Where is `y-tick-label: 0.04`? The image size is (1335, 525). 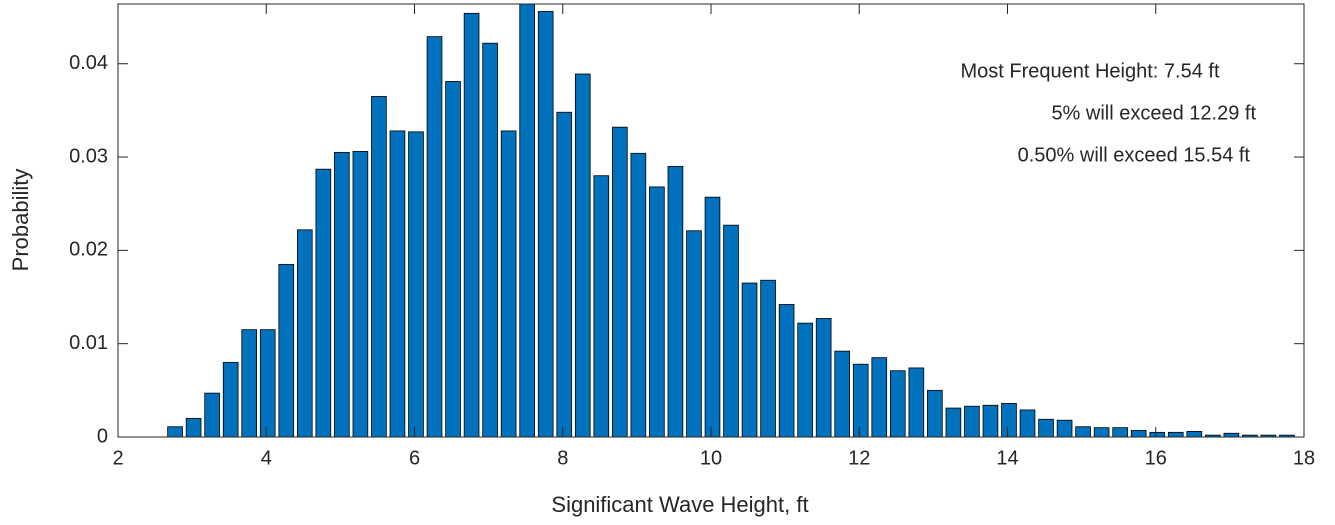
y-tick-label: 0.04 is located at coordinates (88, 63).